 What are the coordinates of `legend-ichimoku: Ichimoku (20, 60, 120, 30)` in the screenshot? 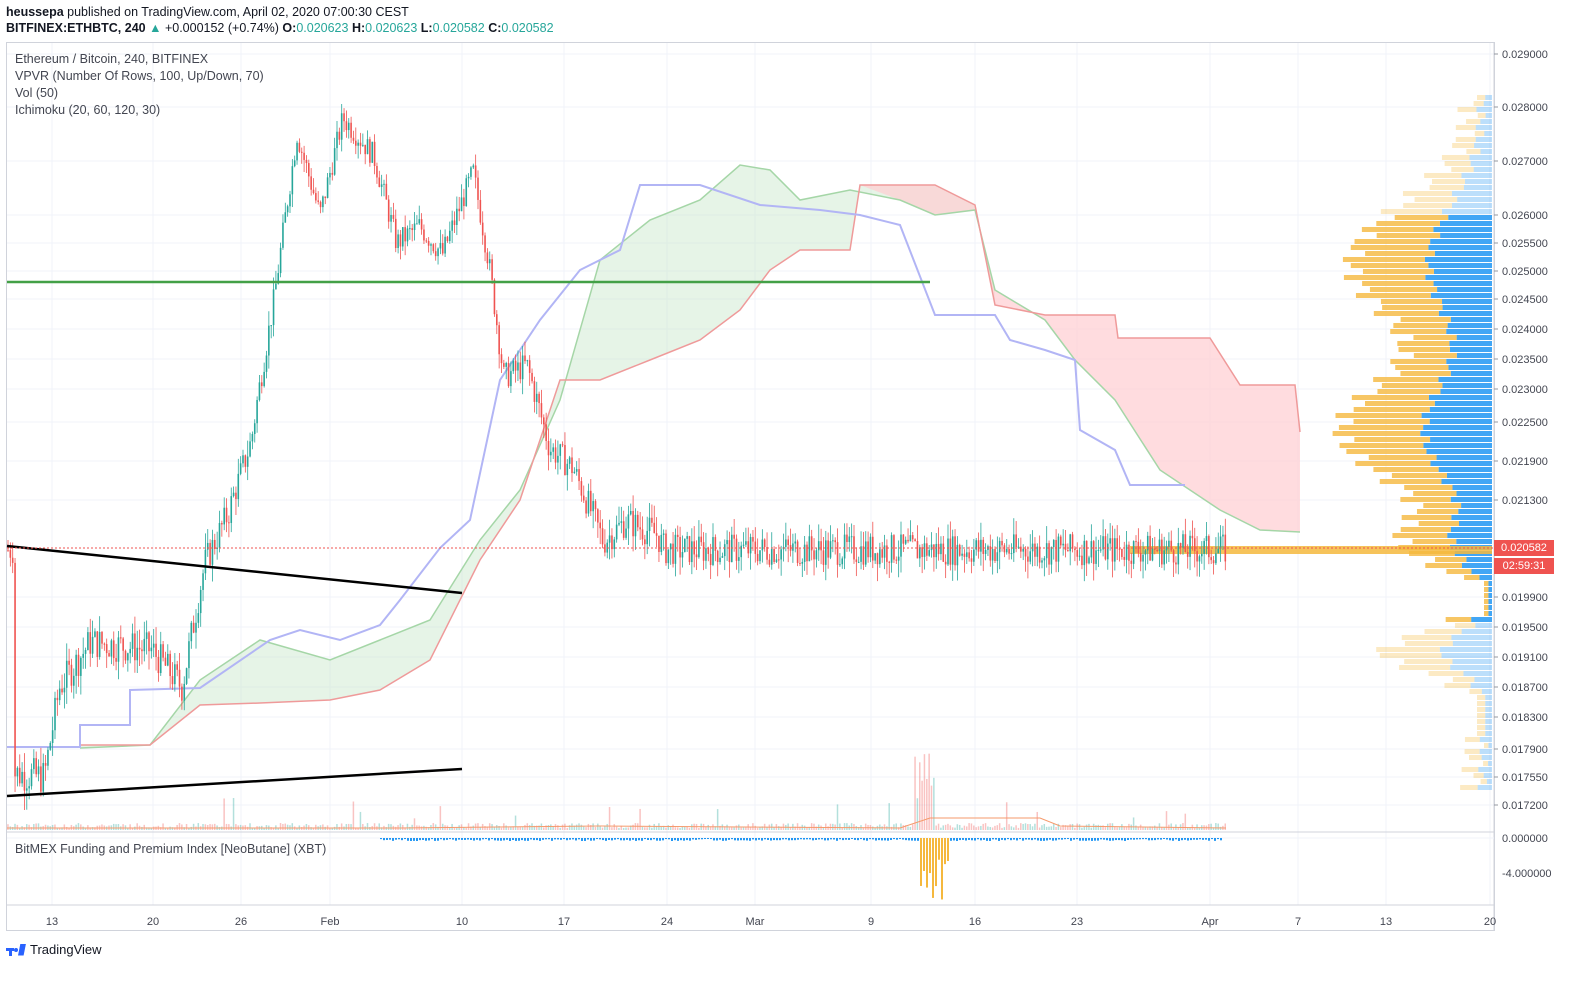 It's located at (88, 110).